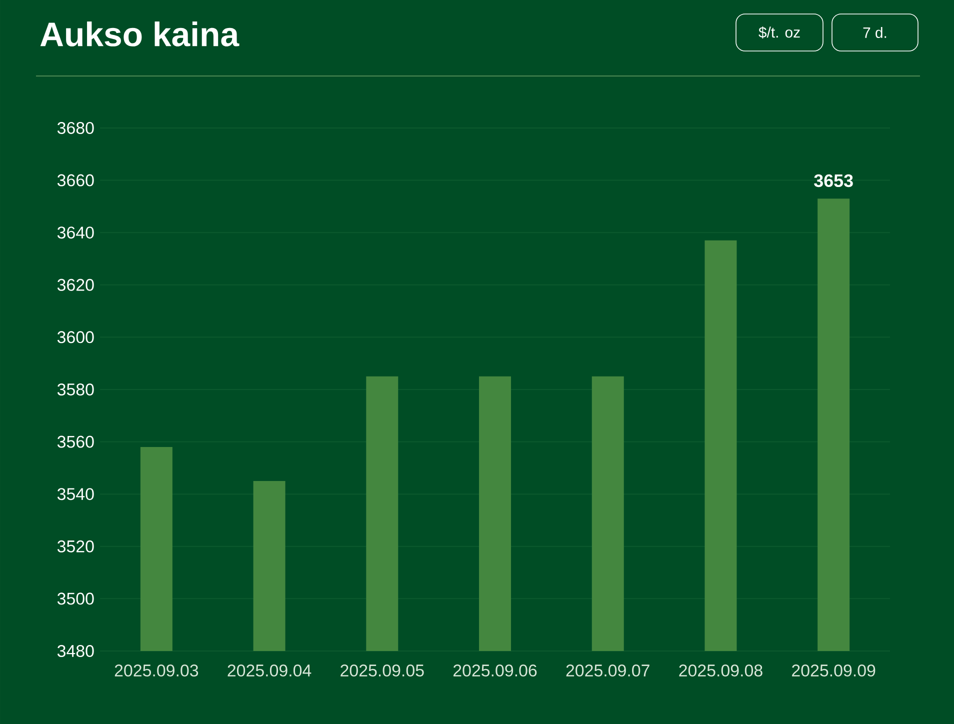  What do you see at coordinates (75, 442) in the screenshot?
I see `y-tick-label: 3560` at bounding box center [75, 442].